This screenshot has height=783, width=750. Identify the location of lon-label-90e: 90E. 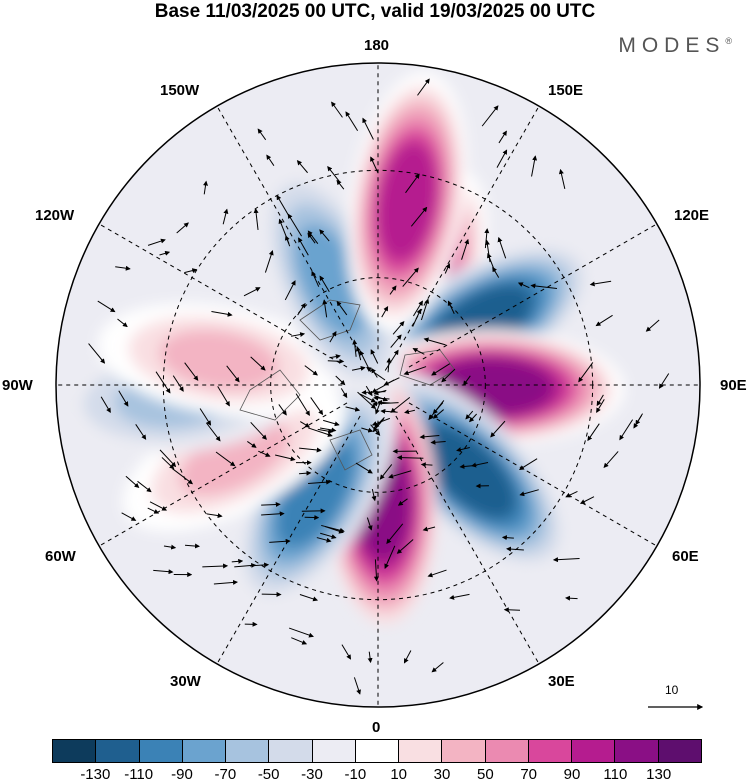
(733, 385).